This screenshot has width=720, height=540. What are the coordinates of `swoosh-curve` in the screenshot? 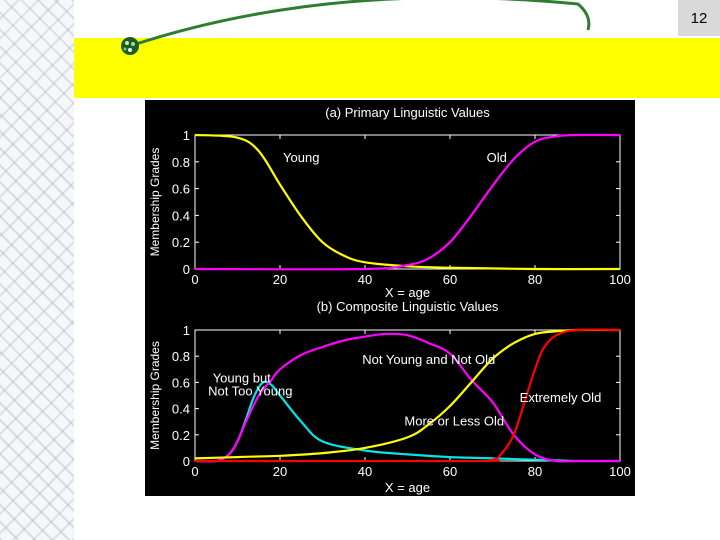 It's located at (360, 24).